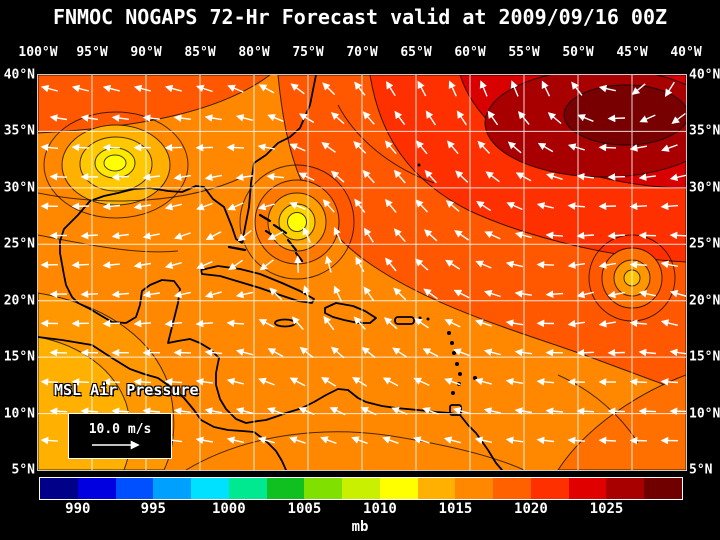 Image resolution: width=720 pixels, height=540 pixels. What do you see at coordinates (78, 509) in the screenshot?
I see `colorbar-tick-label: 990` at bounding box center [78, 509].